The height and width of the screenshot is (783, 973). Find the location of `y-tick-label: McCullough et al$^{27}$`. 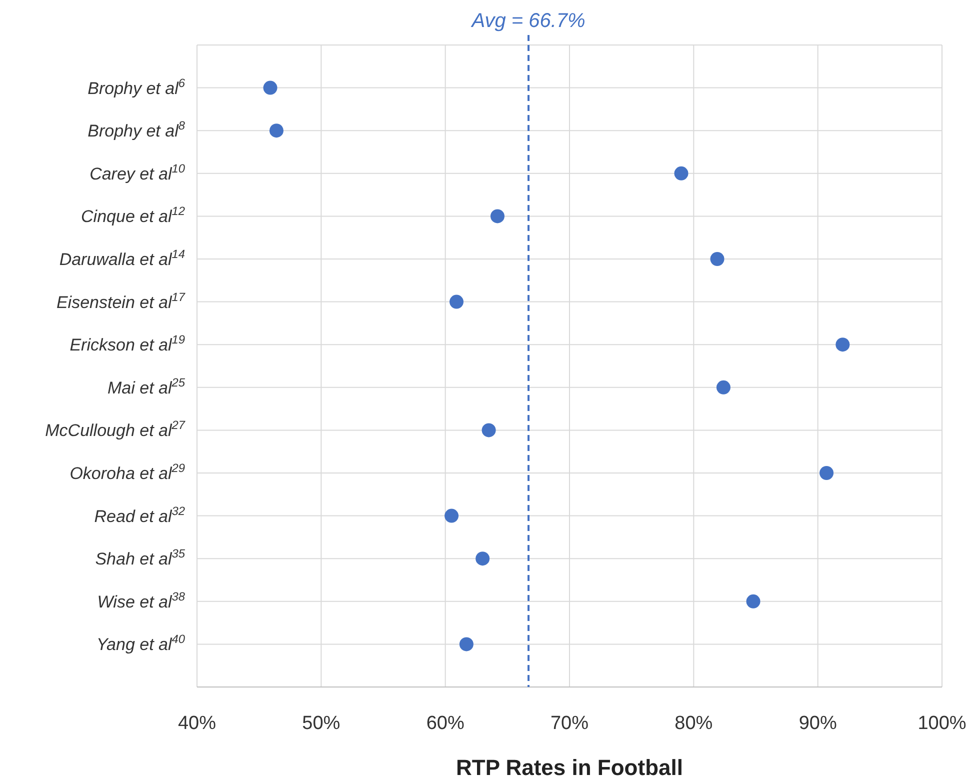

y-tick-label: McCullough et al$^{27}$ is located at coordinates (115, 429).